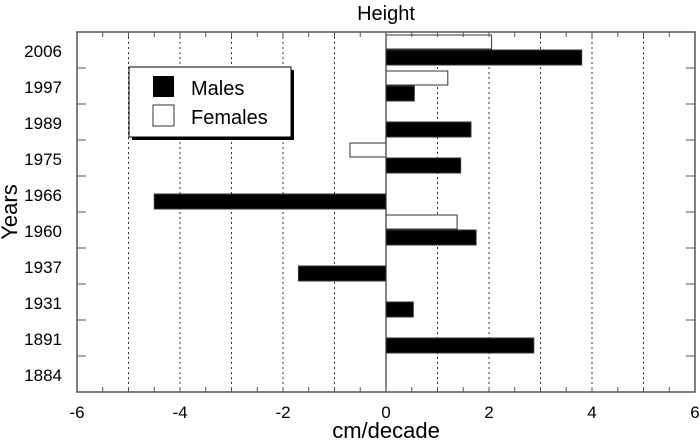 The height and width of the screenshot is (441, 700). I want to click on legend: Males Females, so click(211, 103).